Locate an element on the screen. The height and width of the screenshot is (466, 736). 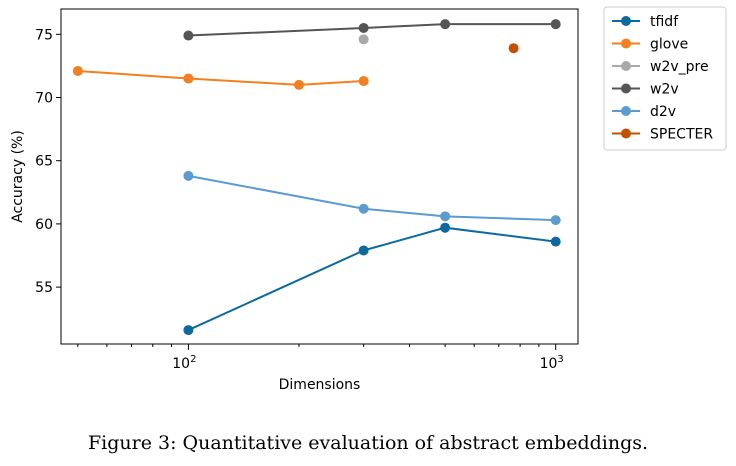
y-tick-label: 75 is located at coordinates (44, 35).